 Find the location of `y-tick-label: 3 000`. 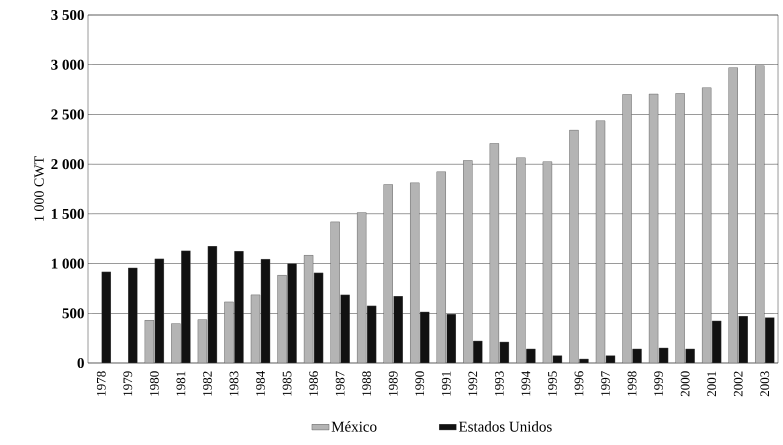

y-tick-label: 3 000 is located at coordinates (67, 65).